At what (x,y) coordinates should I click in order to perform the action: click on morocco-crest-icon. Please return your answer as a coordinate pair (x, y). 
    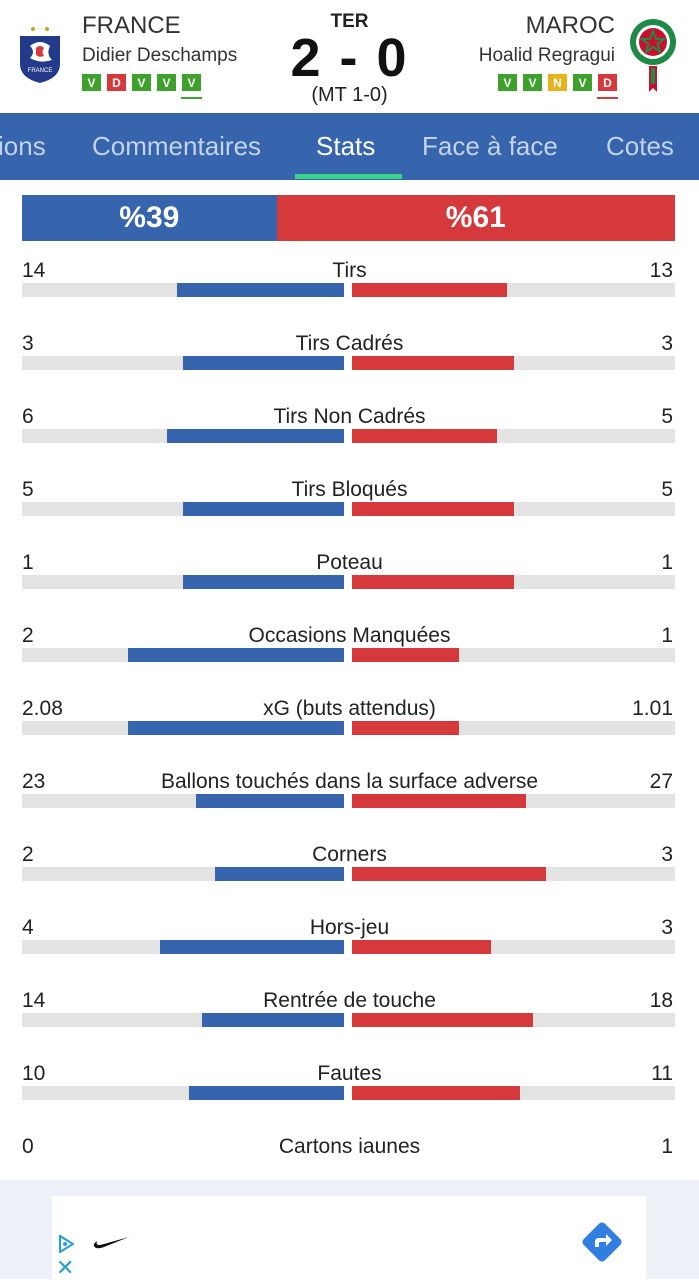
    Looking at the image, I should click on (653, 56).